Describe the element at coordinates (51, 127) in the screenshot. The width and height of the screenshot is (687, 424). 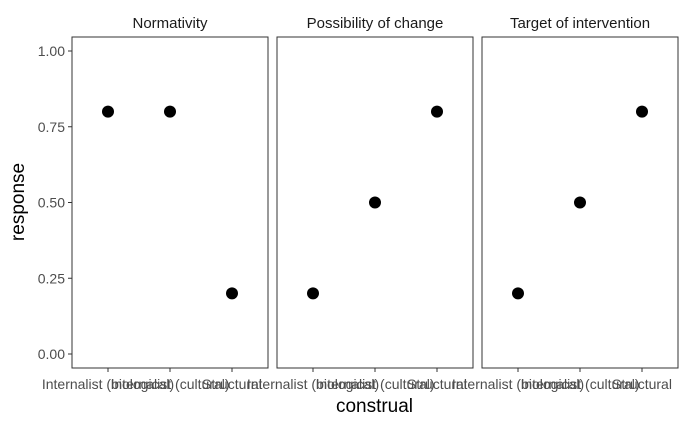
I see `y-tick-label: 0.75` at that location.